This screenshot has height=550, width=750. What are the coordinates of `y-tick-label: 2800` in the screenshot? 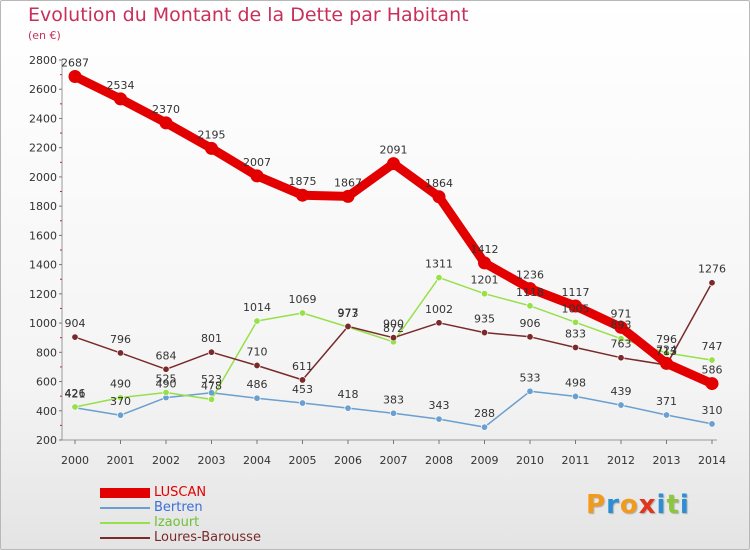 It's located at (43, 60).